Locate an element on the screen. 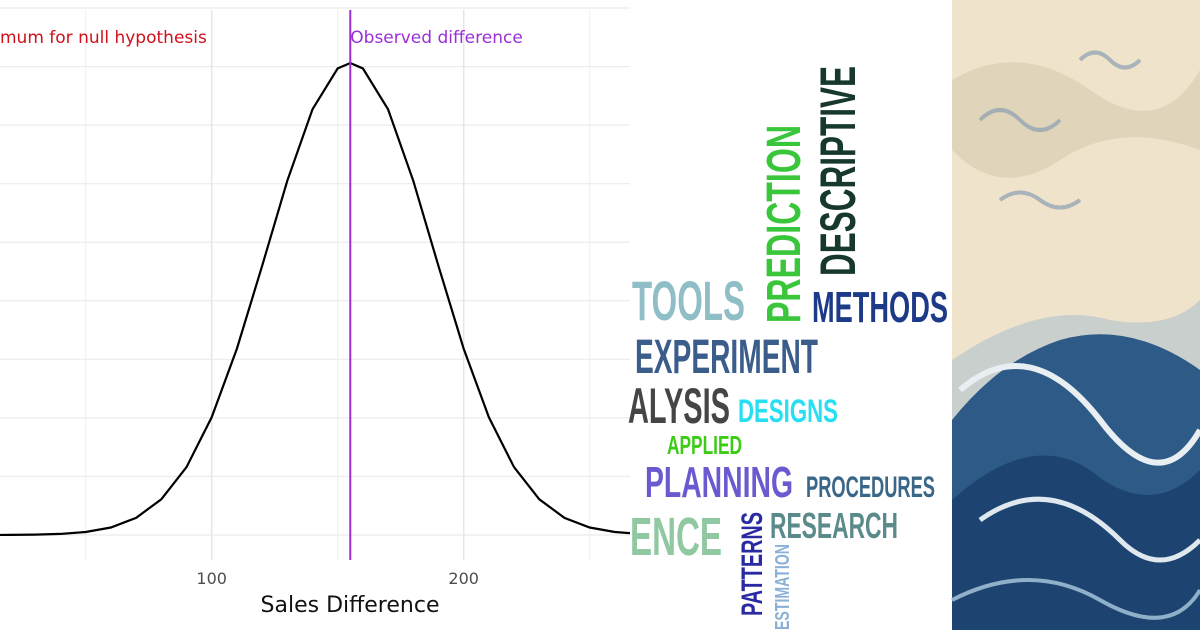 The image size is (1200, 630). x-axis-title: Sales Difference is located at coordinates (350, 605).